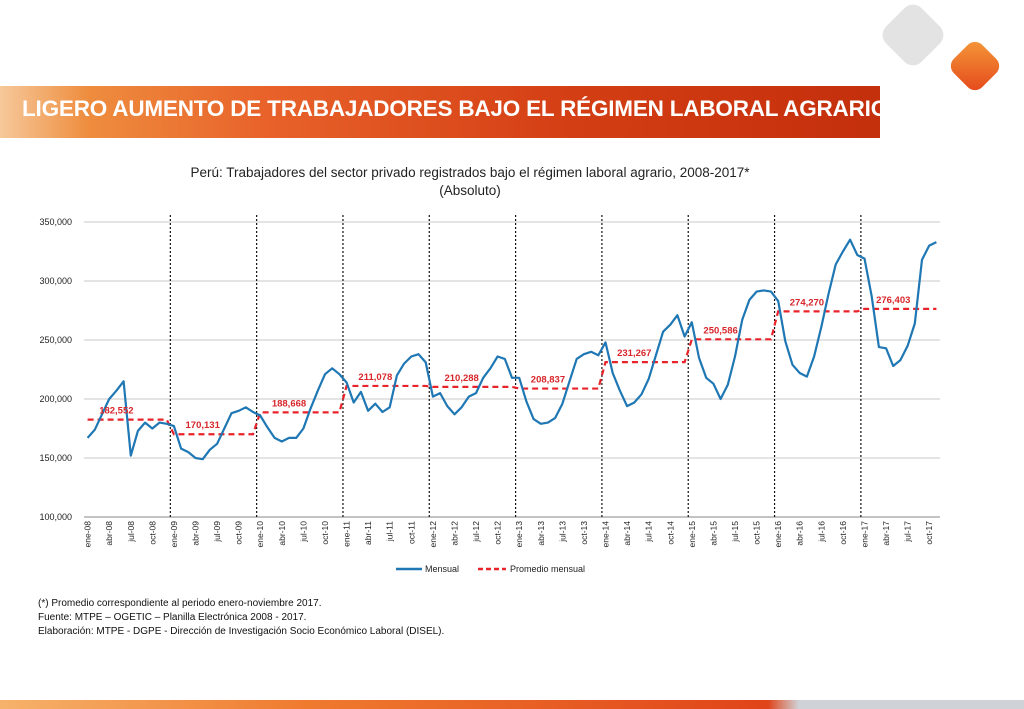 This screenshot has width=1024, height=709. What do you see at coordinates (433, 534) in the screenshot?
I see `x-tick-label: ene-12` at bounding box center [433, 534].